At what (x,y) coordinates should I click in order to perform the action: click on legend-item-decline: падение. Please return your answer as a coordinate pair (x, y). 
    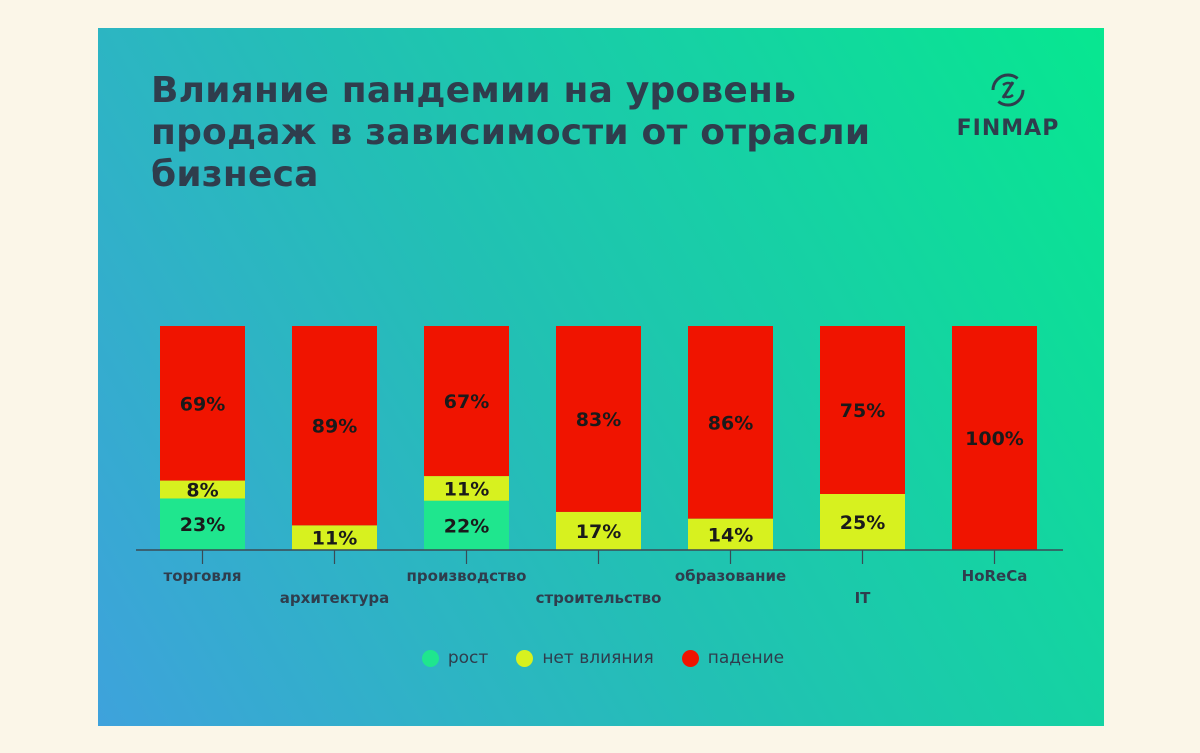
    Looking at the image, I should click on (733, 658).